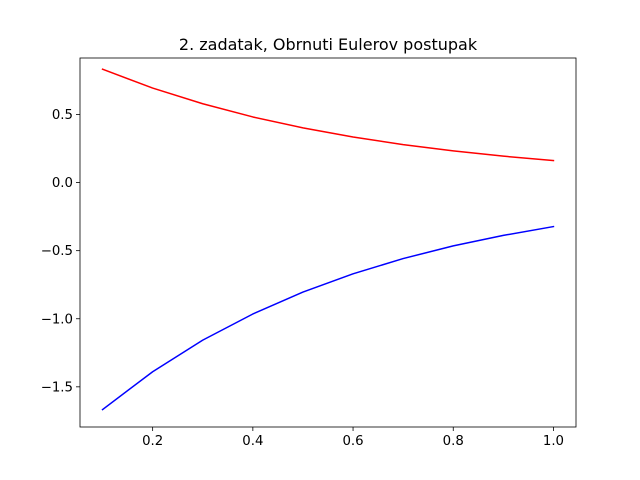  I want to click on y-tick-label: −1.0, so click(57, 319).